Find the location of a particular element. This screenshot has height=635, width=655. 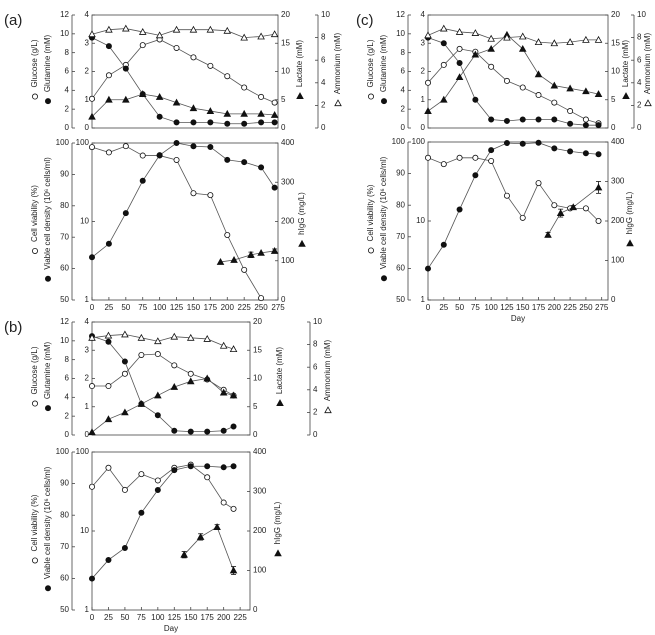

x-tick-label: 225 is located at coordinates (570, 307).